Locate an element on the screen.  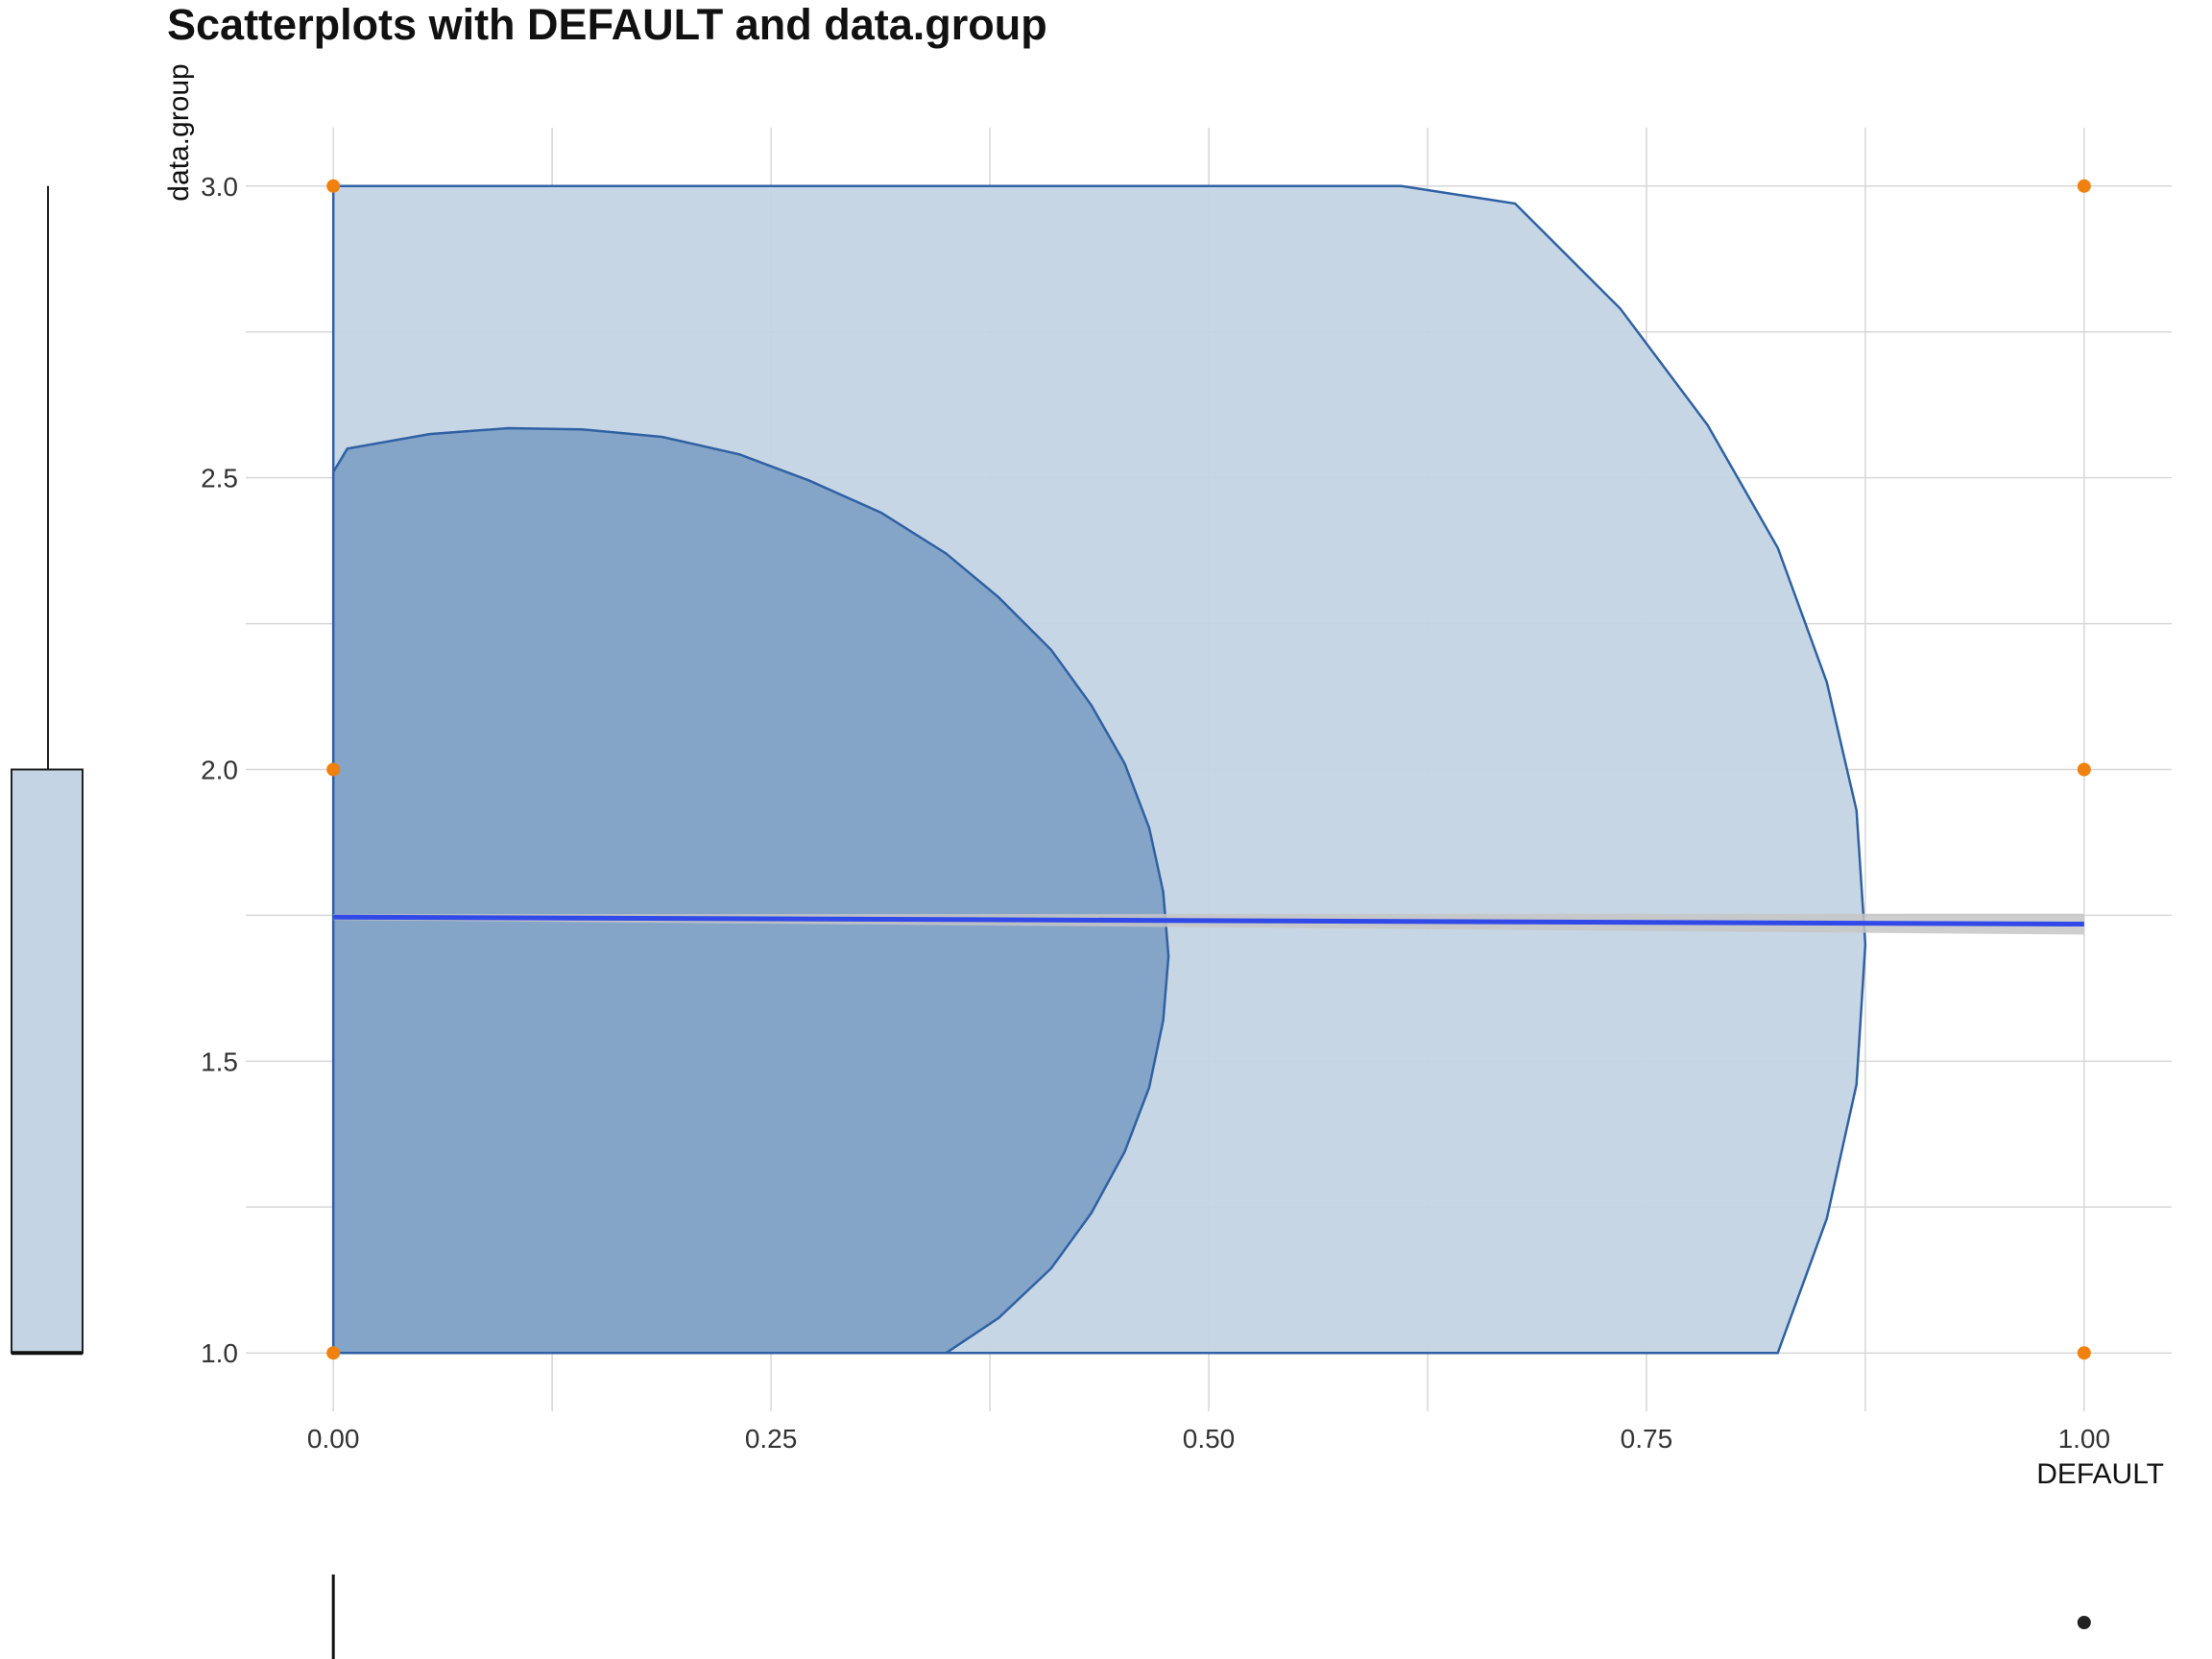
marginal-x-boxplot is located at coordinates (1211, 1617).